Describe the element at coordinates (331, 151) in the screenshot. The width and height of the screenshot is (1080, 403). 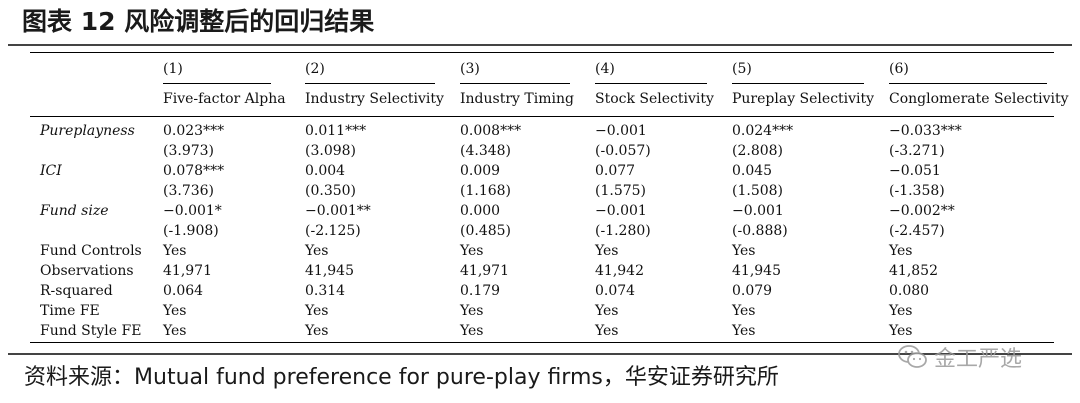
I see `table-cell: (3.098)` at that location.